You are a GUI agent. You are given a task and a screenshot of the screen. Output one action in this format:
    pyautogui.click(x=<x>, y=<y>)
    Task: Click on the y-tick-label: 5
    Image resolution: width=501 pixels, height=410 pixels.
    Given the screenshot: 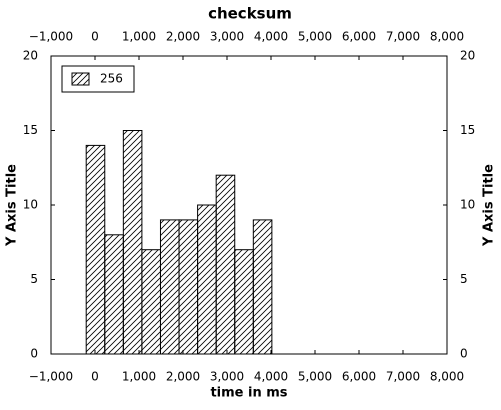 What is the action you would take?
    pyautogui.click(x=34, y=279)
    